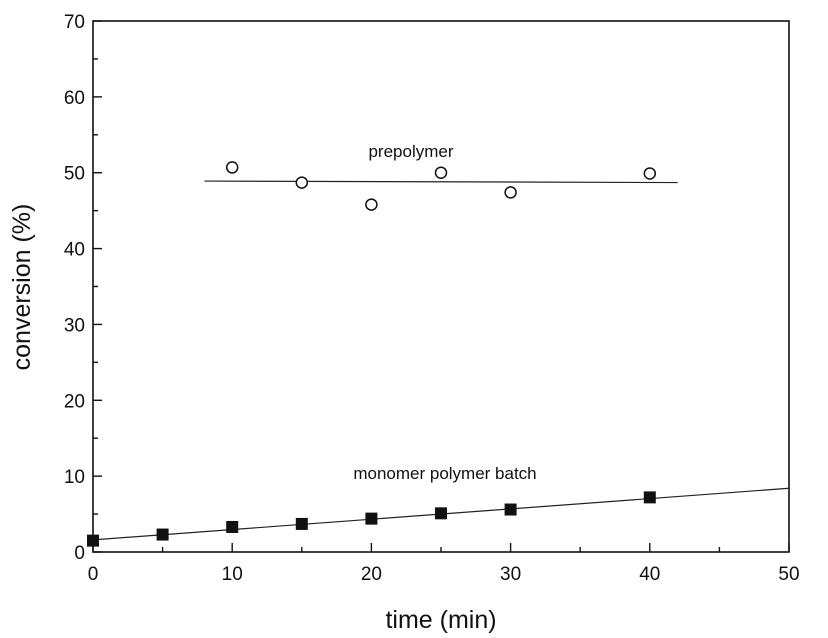 The height and width of the screenshot is (638, 828). Describe the element at coordinates (232, 574) in the screenshot. I see `x-tick-label: 10` at that location.